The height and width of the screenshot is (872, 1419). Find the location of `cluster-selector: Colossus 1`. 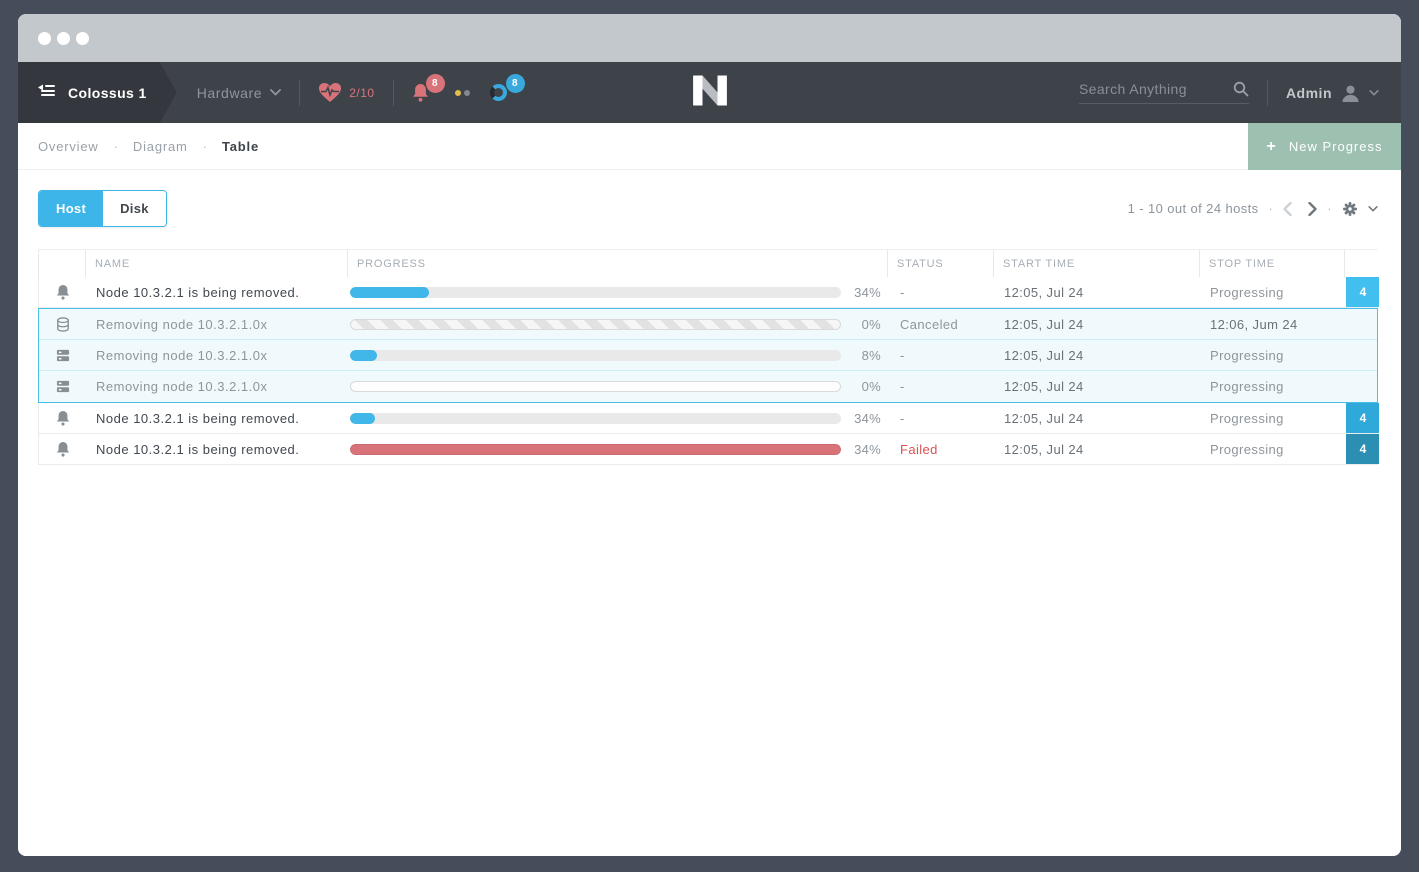

cluster-selector: Colossus 1 is located at coordinates (97, 92).